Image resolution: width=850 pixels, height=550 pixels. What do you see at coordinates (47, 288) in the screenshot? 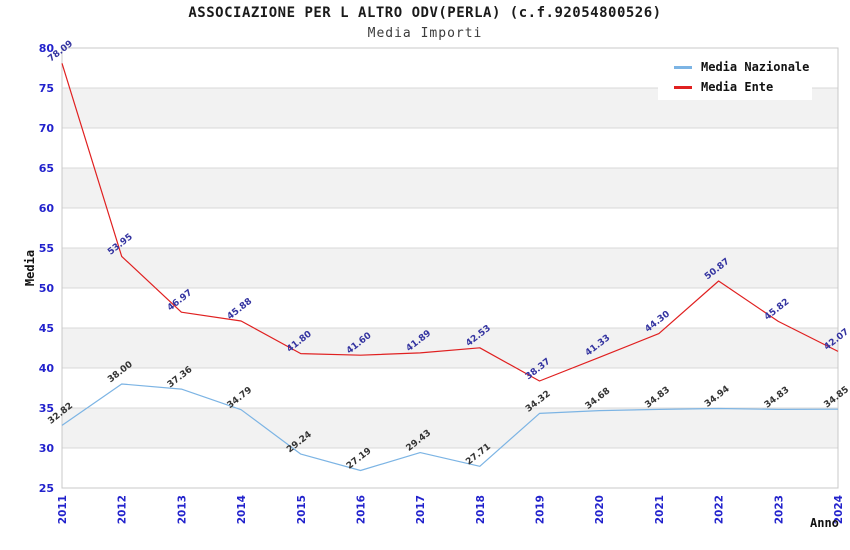
I see `y-tick-label: 50` at bounding box center [47, 288].